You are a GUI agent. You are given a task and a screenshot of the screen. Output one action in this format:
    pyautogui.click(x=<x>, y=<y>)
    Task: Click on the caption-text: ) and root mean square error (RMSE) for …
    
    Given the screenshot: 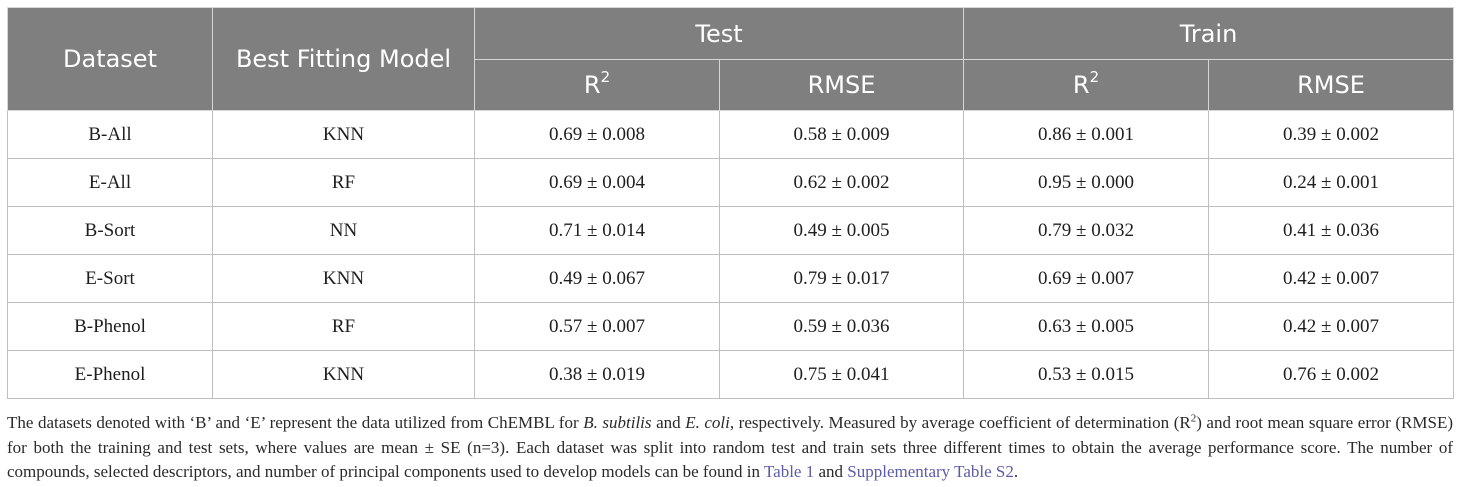 What is the action you would take?
    pyautogui.click(x=730, y=447)
    